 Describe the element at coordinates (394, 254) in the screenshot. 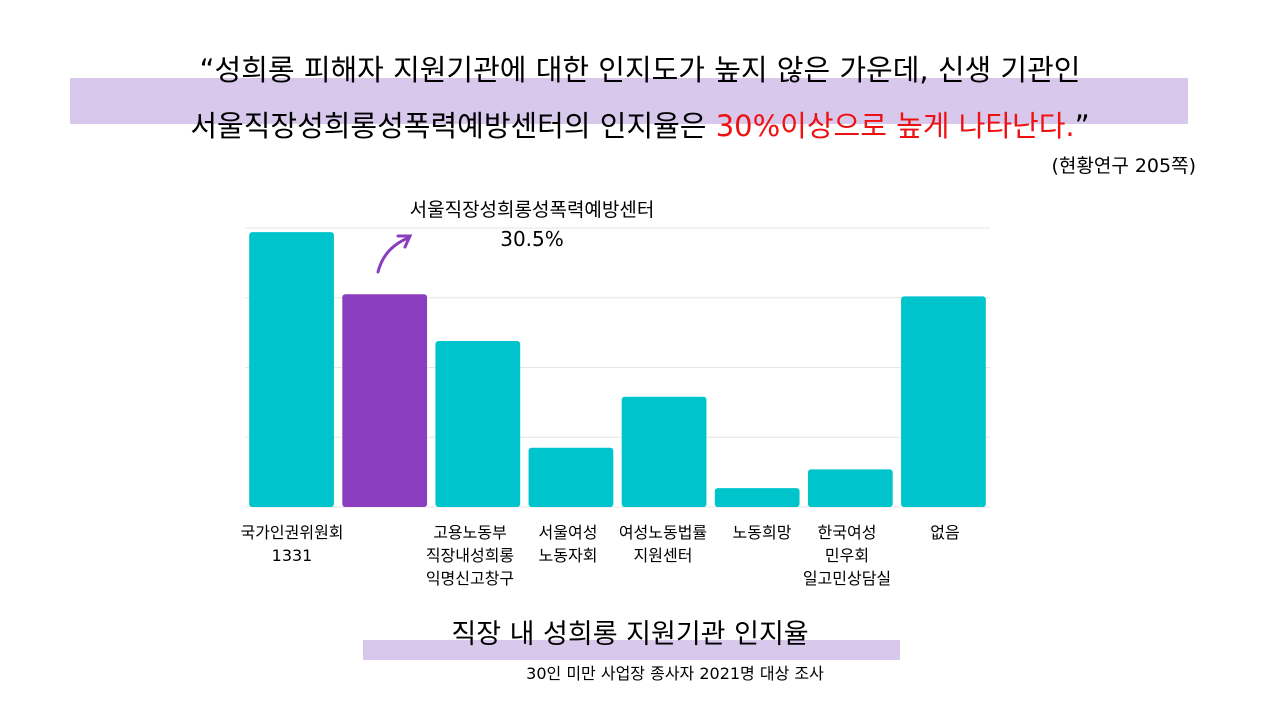

I see `annotation-arrow` at that location.